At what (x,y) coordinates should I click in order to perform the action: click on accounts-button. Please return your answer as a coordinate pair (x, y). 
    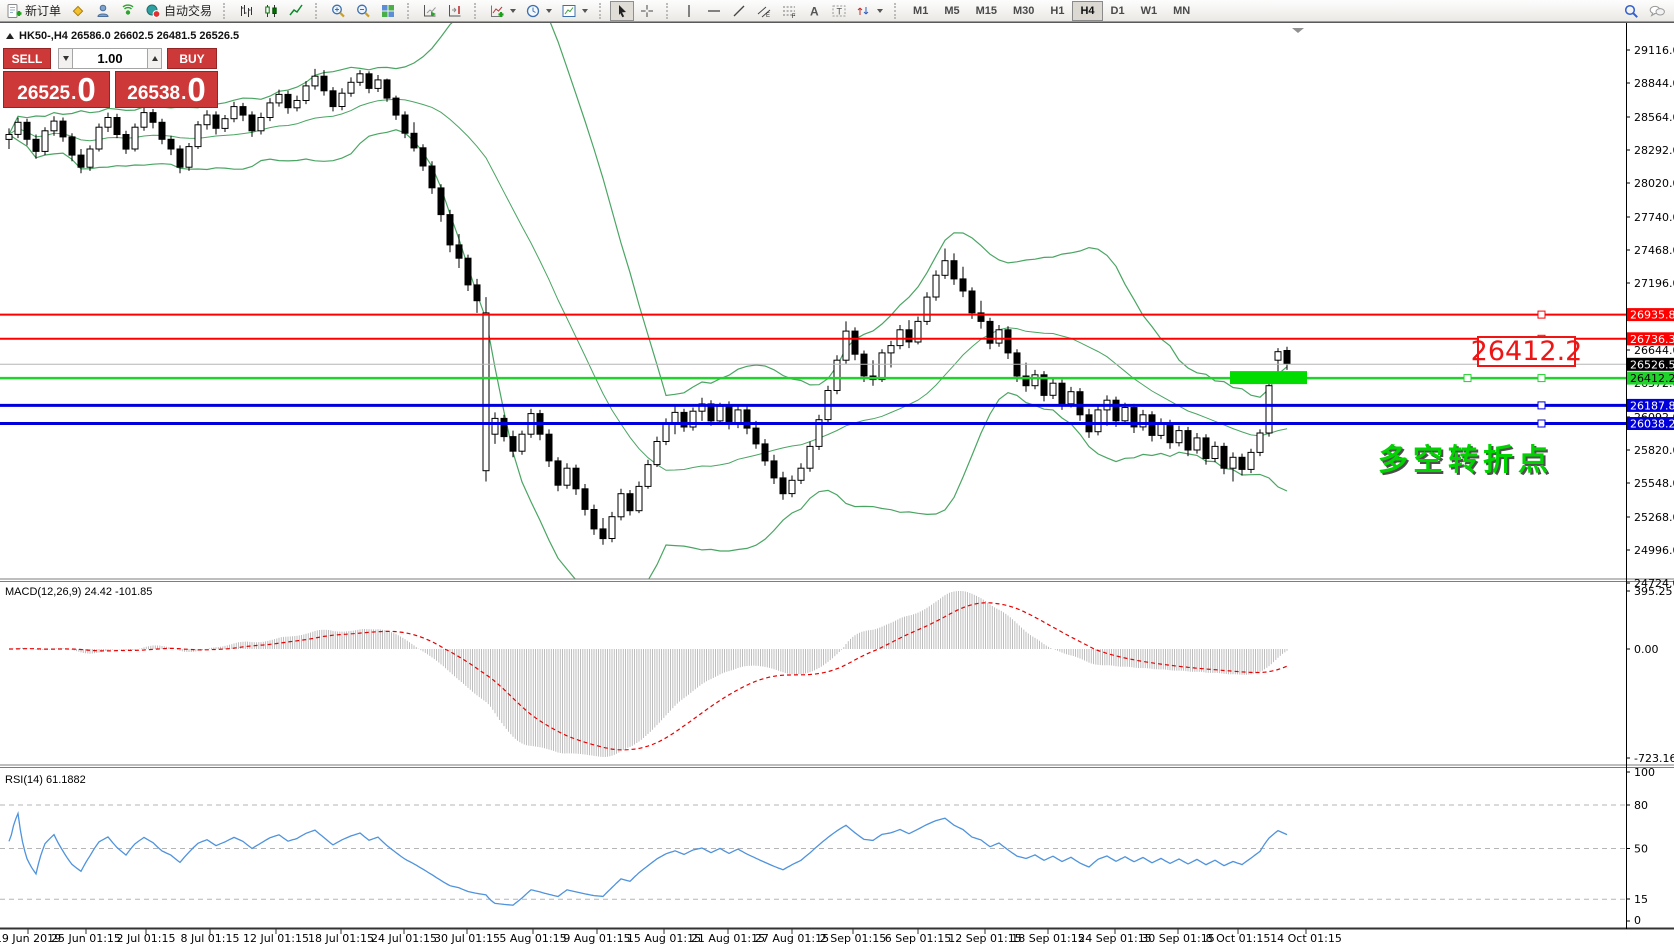
    Looking at the image, I should click on (103, 11).